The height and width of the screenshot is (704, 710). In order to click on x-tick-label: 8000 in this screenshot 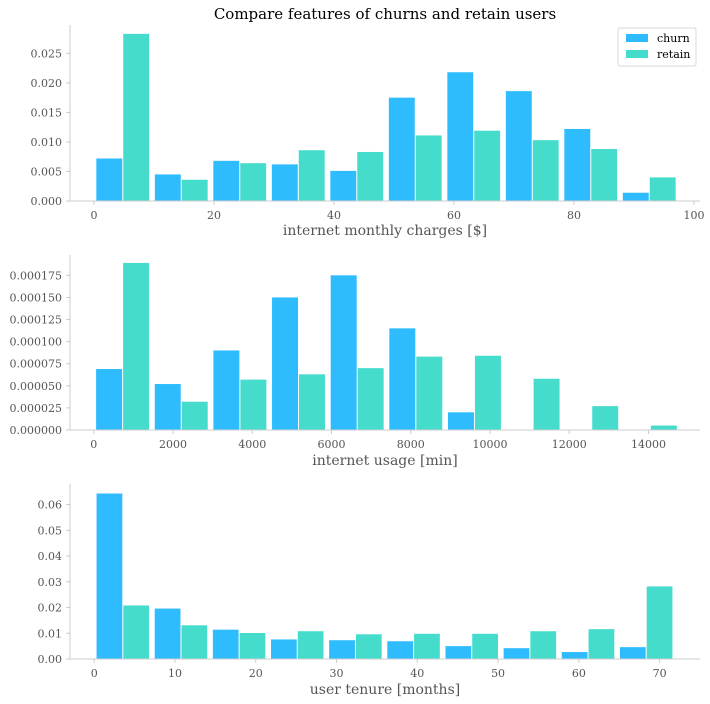, I will do `click(411, 444)`.